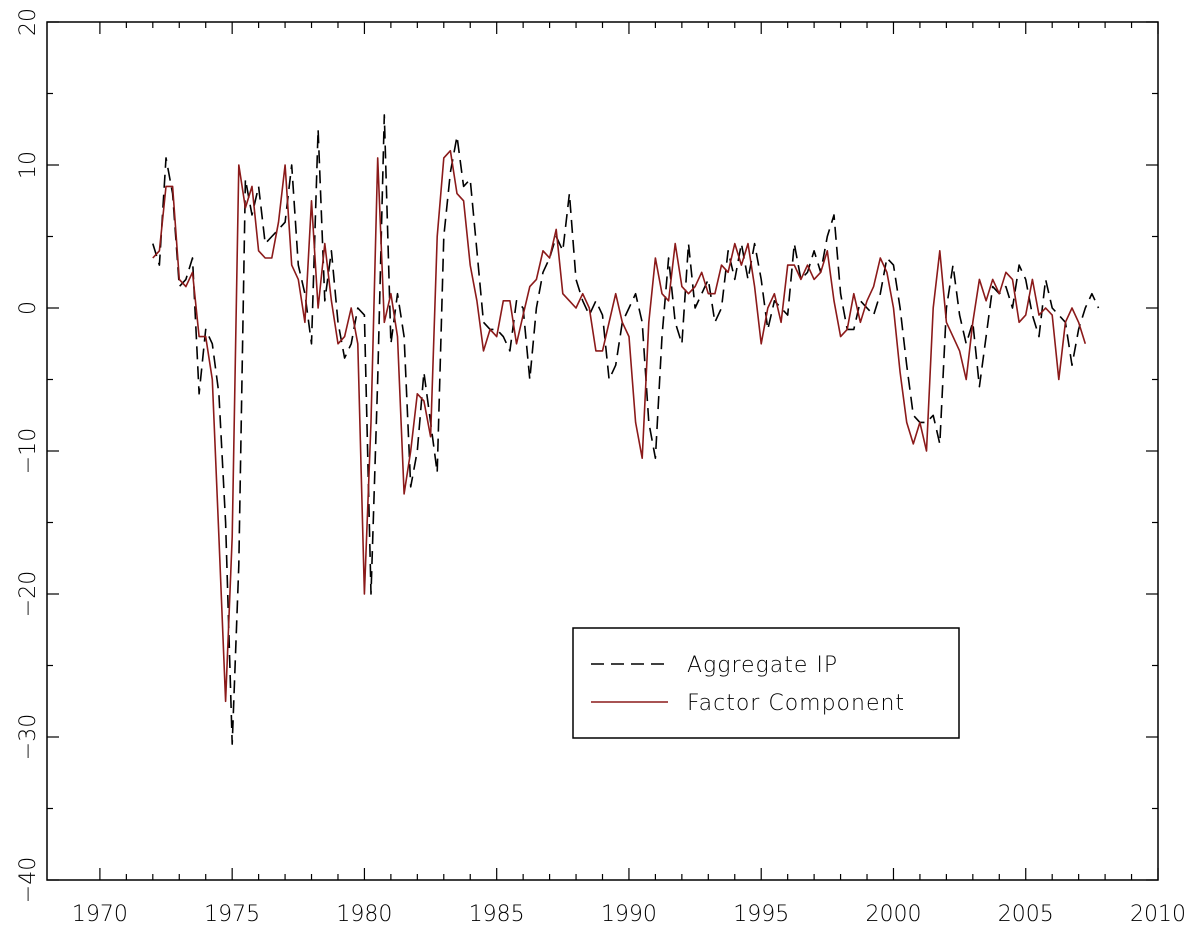  I want to click on y-tick-label: 20, so click(28, 22).